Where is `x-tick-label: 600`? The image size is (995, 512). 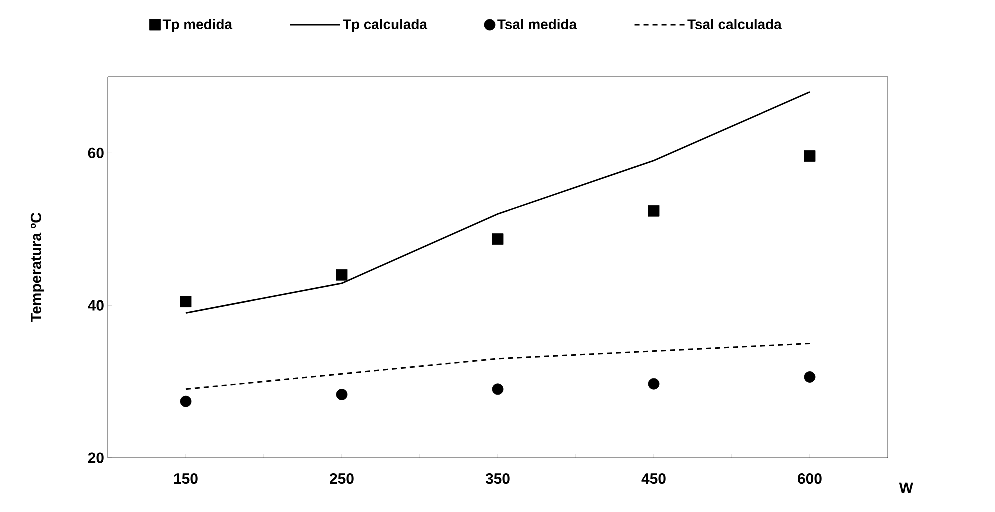 x-tick-label: 600 is located at coordinates (810, 479).